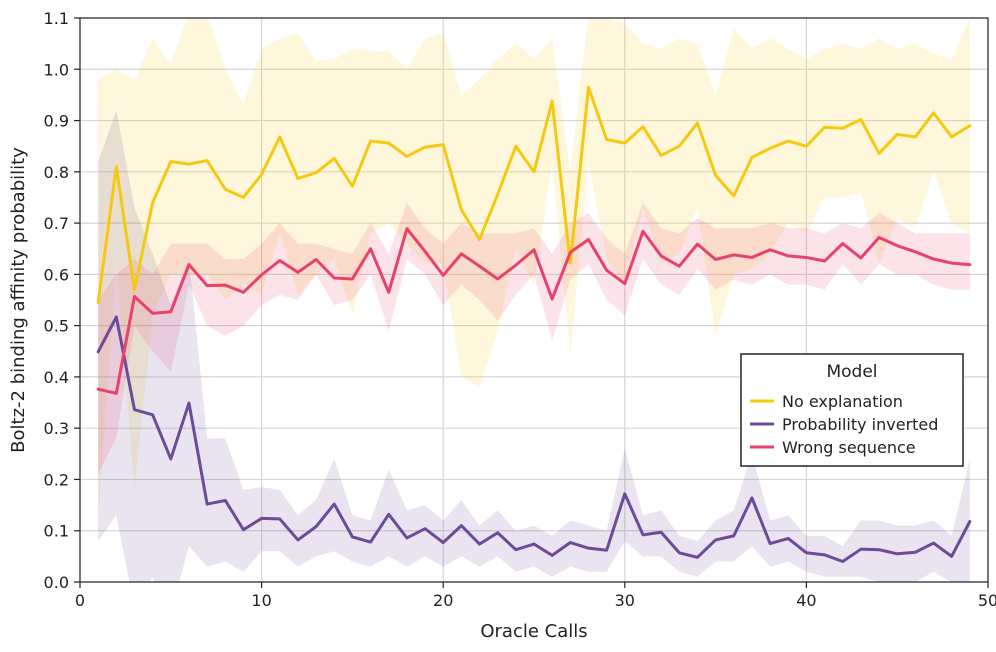 Image resolution: width=996 pixels, height=652 pixels. Describe the element at coordinates (443, 600) in the screenshot. I see `x-tick-label: 20` at that location.